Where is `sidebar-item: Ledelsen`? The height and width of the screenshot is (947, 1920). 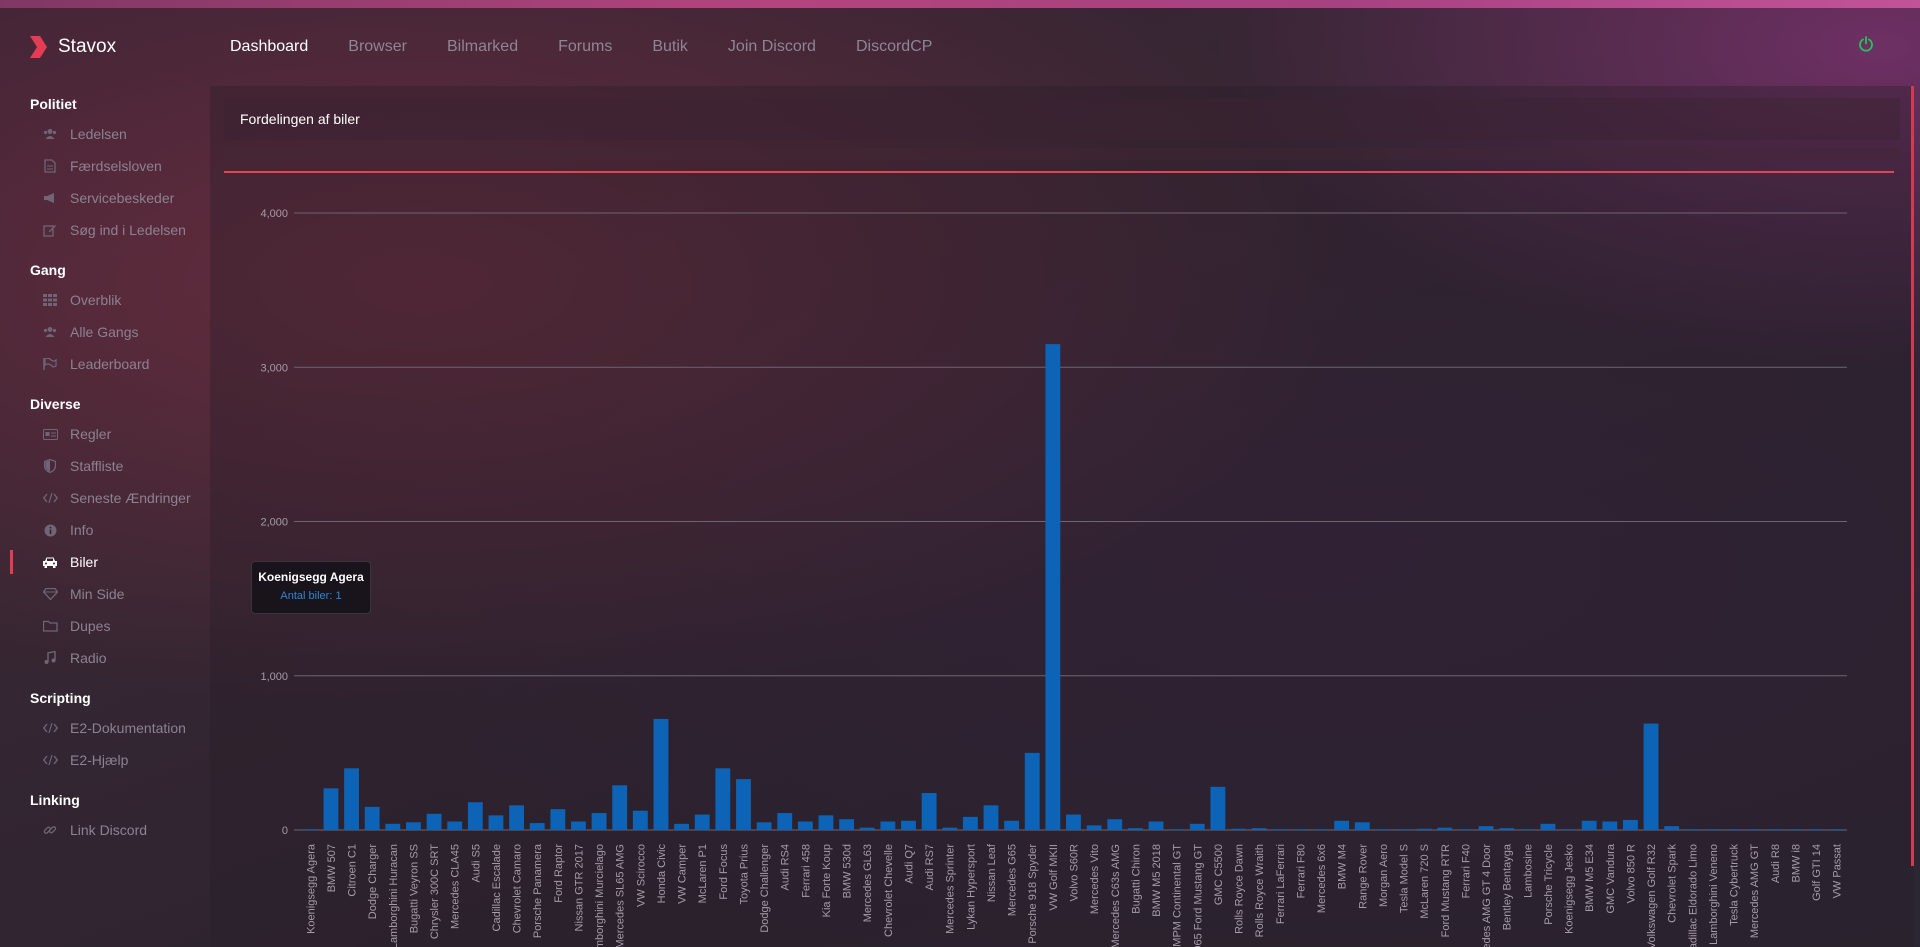
sidebar-item: Ledelsen is located at coordinates (105, 134).